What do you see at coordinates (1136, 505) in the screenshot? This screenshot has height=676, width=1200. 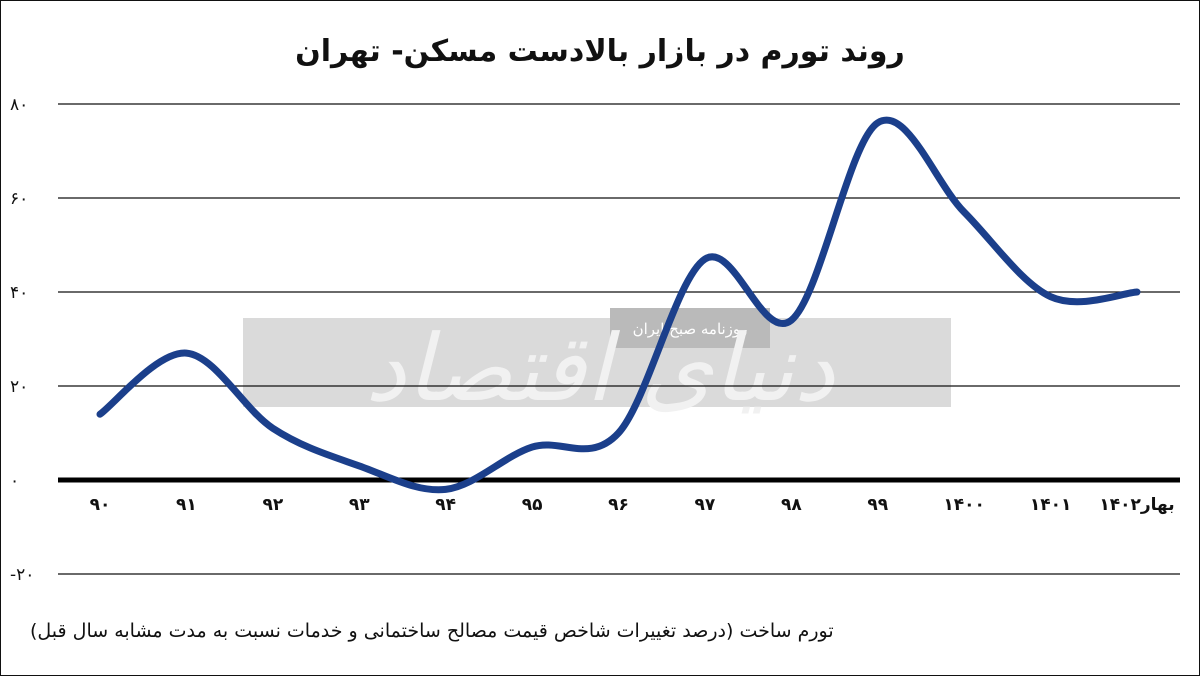 I see `x-tick-label: بهار۱۴۰۲` at bounding box center [1136, 505].